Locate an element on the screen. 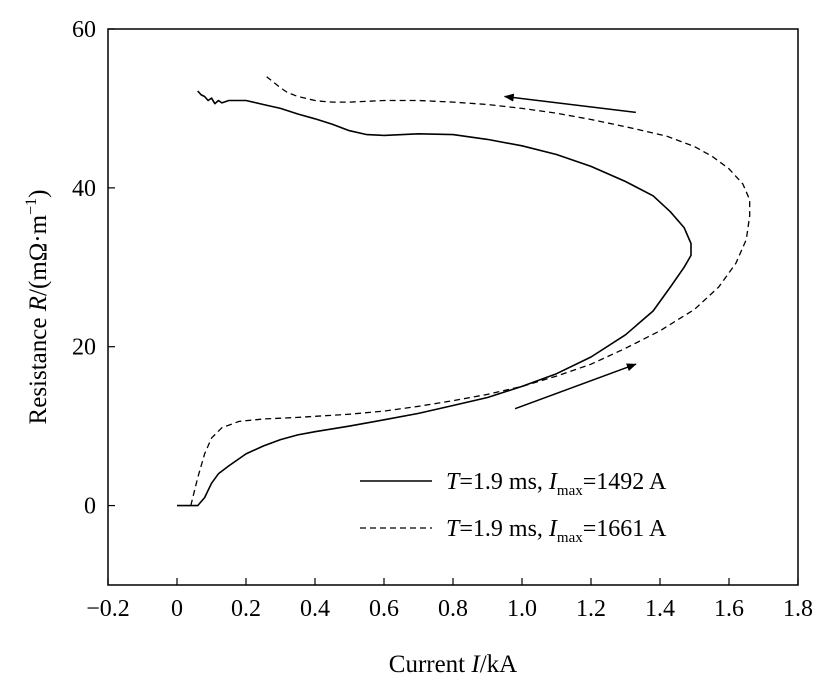 The image size is (833, 696). arrow-rightward is located at coordinates (575, 386).